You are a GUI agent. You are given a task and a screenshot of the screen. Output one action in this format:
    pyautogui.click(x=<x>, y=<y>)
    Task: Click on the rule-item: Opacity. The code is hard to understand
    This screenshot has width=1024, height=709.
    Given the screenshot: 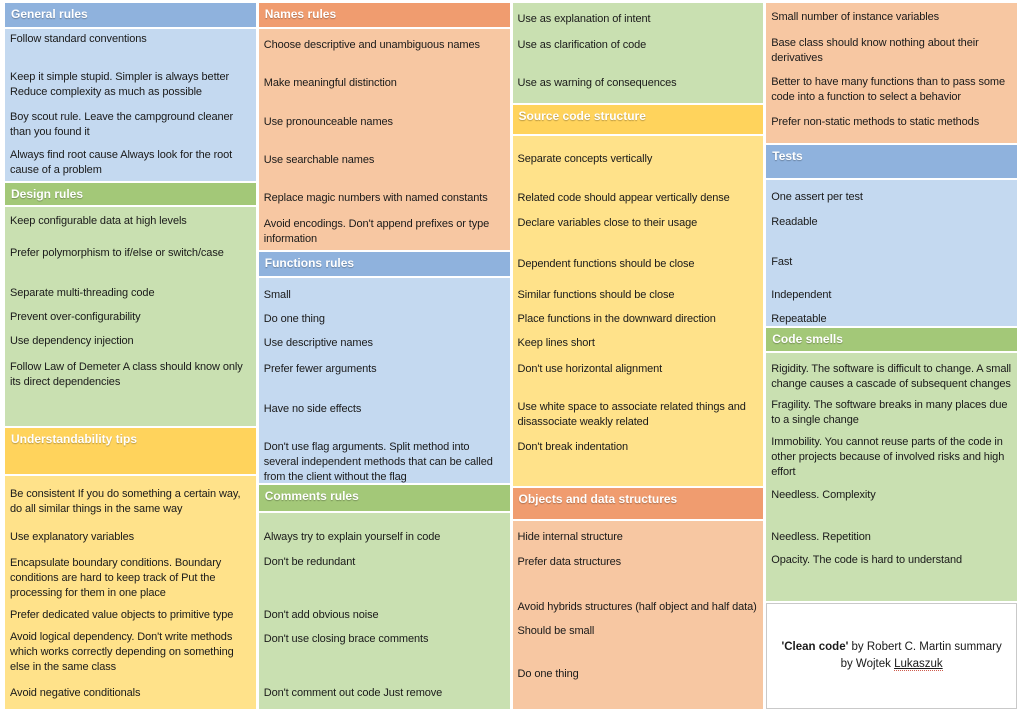 What is the action you would take?
    pyautogui.click(x=867, y=560)
    